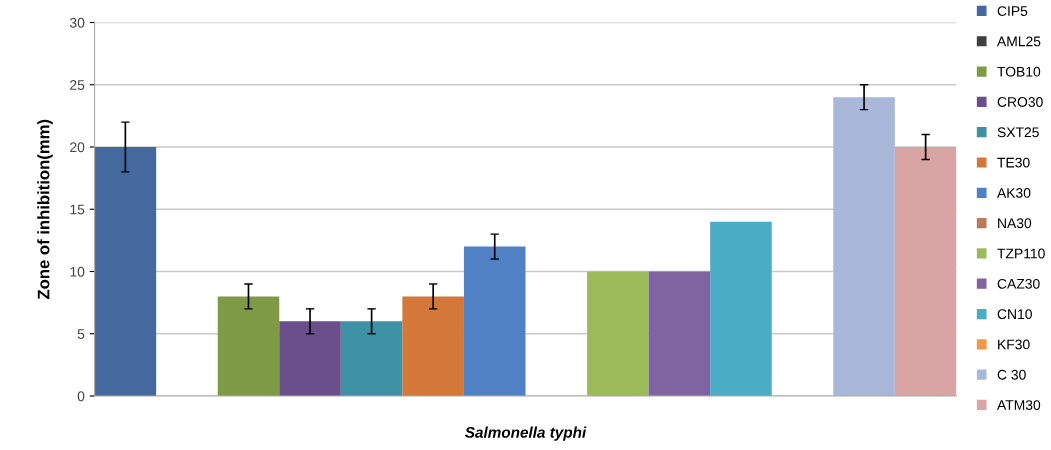 This screenshot has height=450, width=1051. What do you see at coordinates (1014, 192) in the screenshot?
I see `legend-label: AK30` at bounding box center [1014, 192].